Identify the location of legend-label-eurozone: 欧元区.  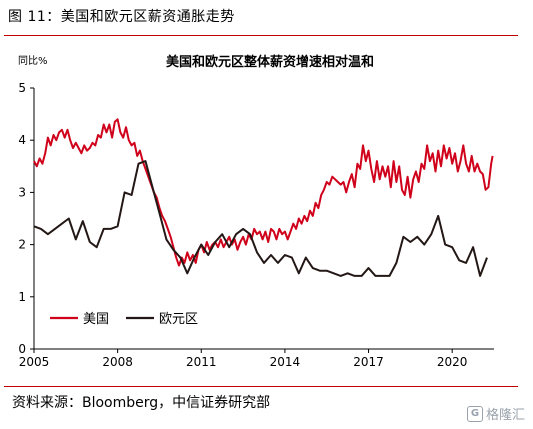
(178, 319).